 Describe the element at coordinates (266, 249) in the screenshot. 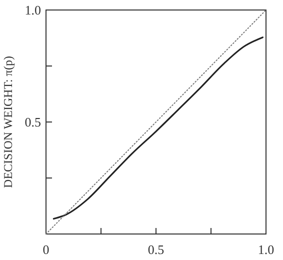

I see `x-tick-label: 1.0` at that location.